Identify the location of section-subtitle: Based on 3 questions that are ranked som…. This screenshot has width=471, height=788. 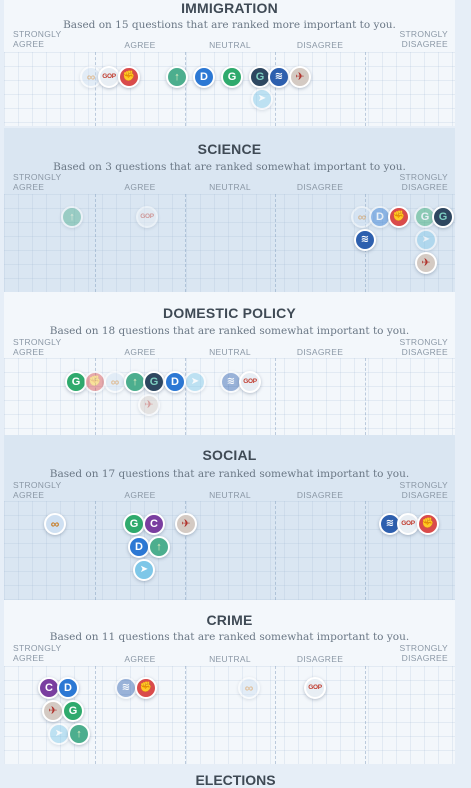
(229, 167).